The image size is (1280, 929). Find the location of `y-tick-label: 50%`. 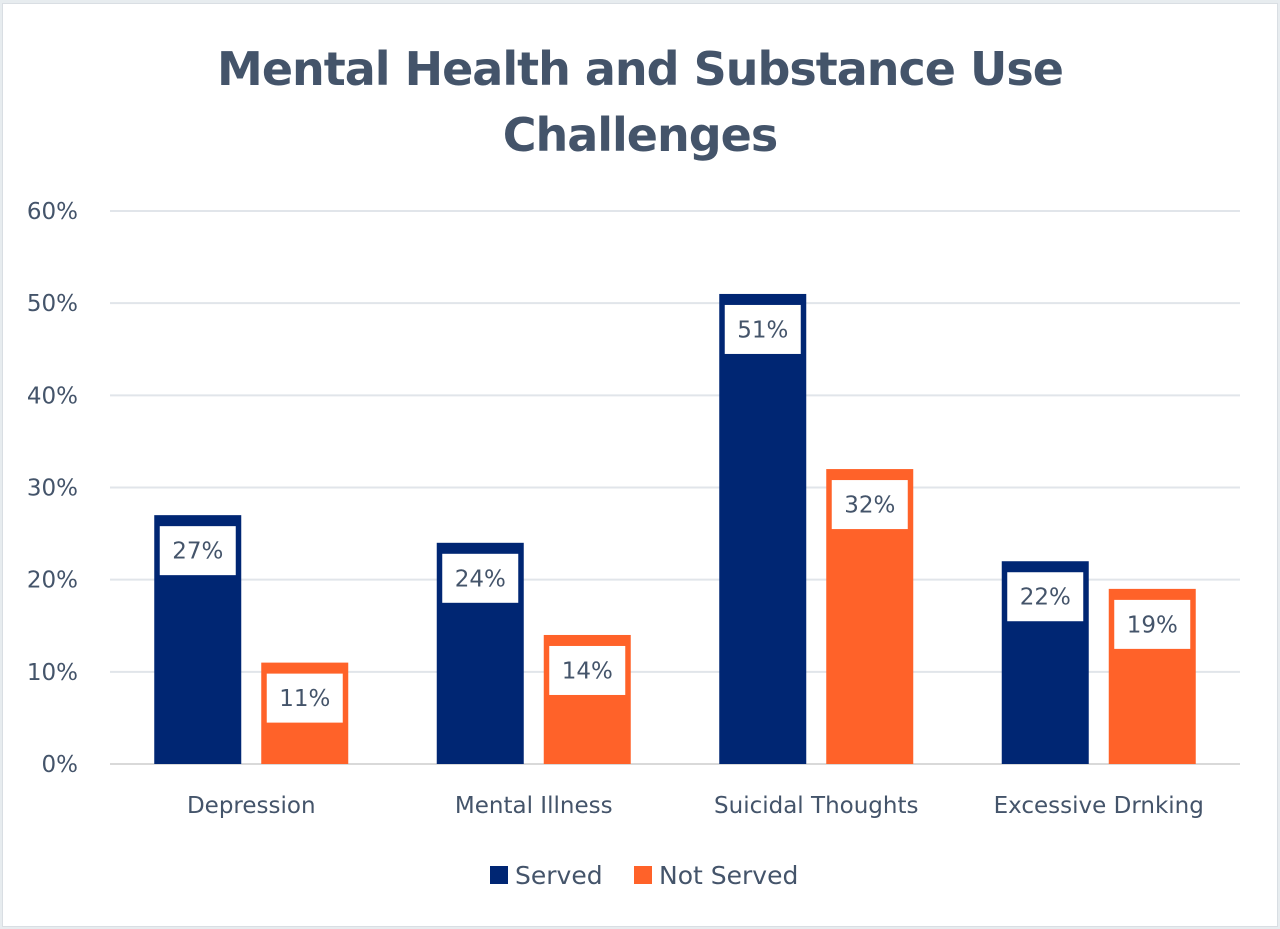

y-tick-label: 50% is located at coordinates (52, 304).